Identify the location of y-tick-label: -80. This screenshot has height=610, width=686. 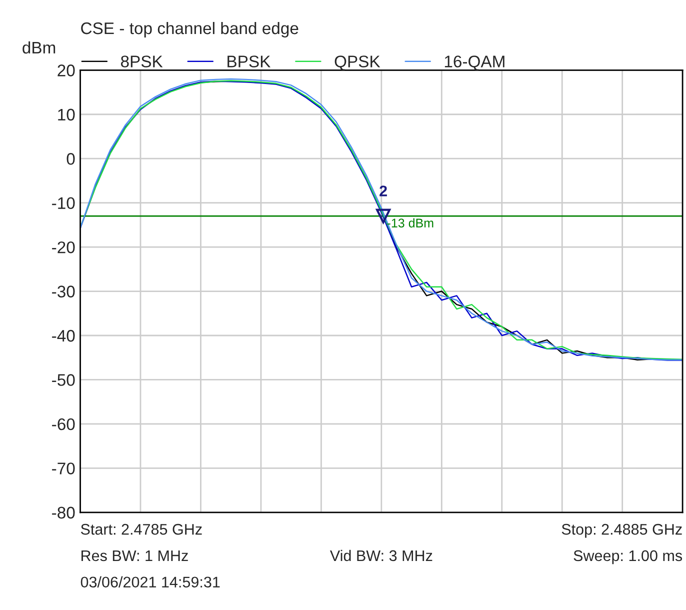
(63, 512).